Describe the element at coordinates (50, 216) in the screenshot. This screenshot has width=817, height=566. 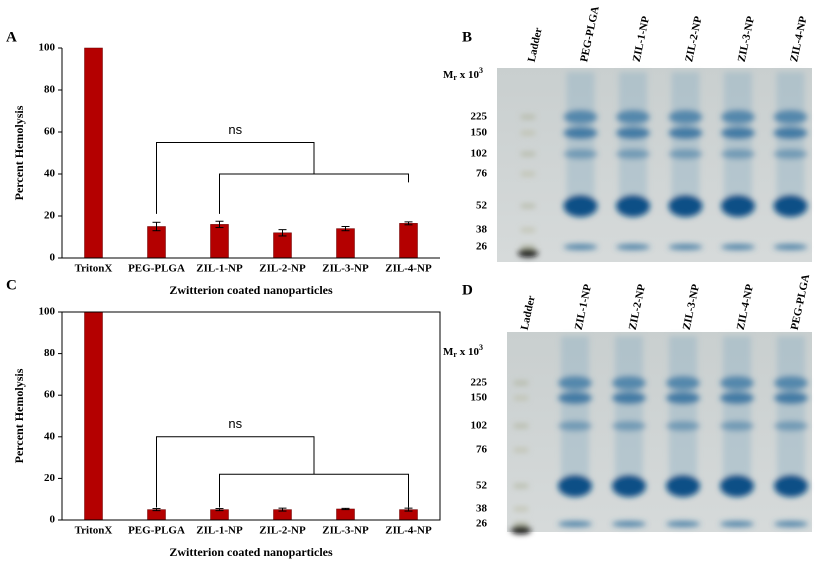
I see `y-tick-label: 20` at that location.